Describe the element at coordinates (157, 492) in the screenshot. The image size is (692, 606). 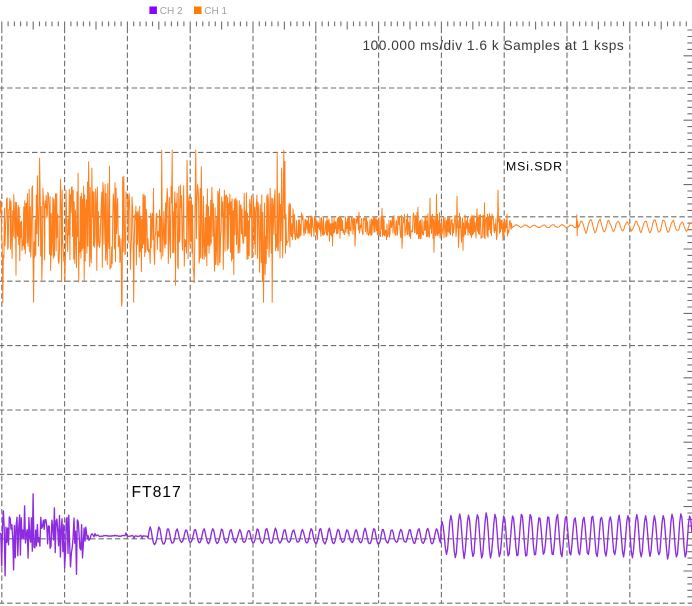
I see `svg-text: FT817` at that location.